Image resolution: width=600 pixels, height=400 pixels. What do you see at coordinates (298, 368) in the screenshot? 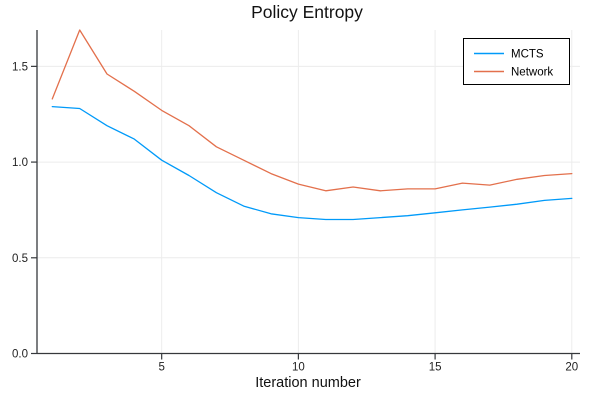
I see `x-tick-label: 10` at bounding box center [298, 368].